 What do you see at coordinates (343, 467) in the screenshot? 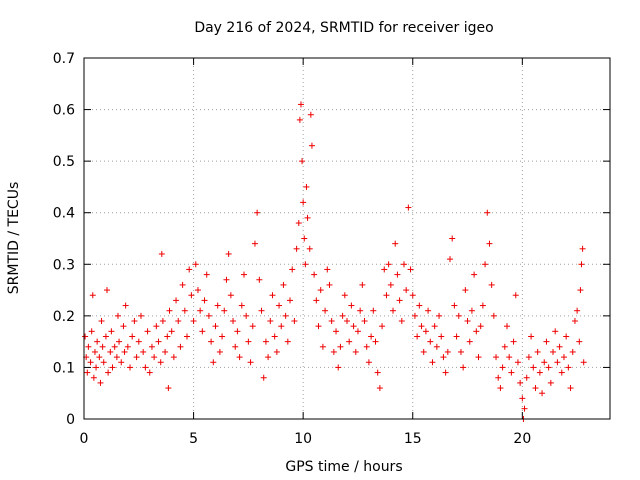
I see `x-axis-label: GPS time / hours` at bounding box center [343, 467].